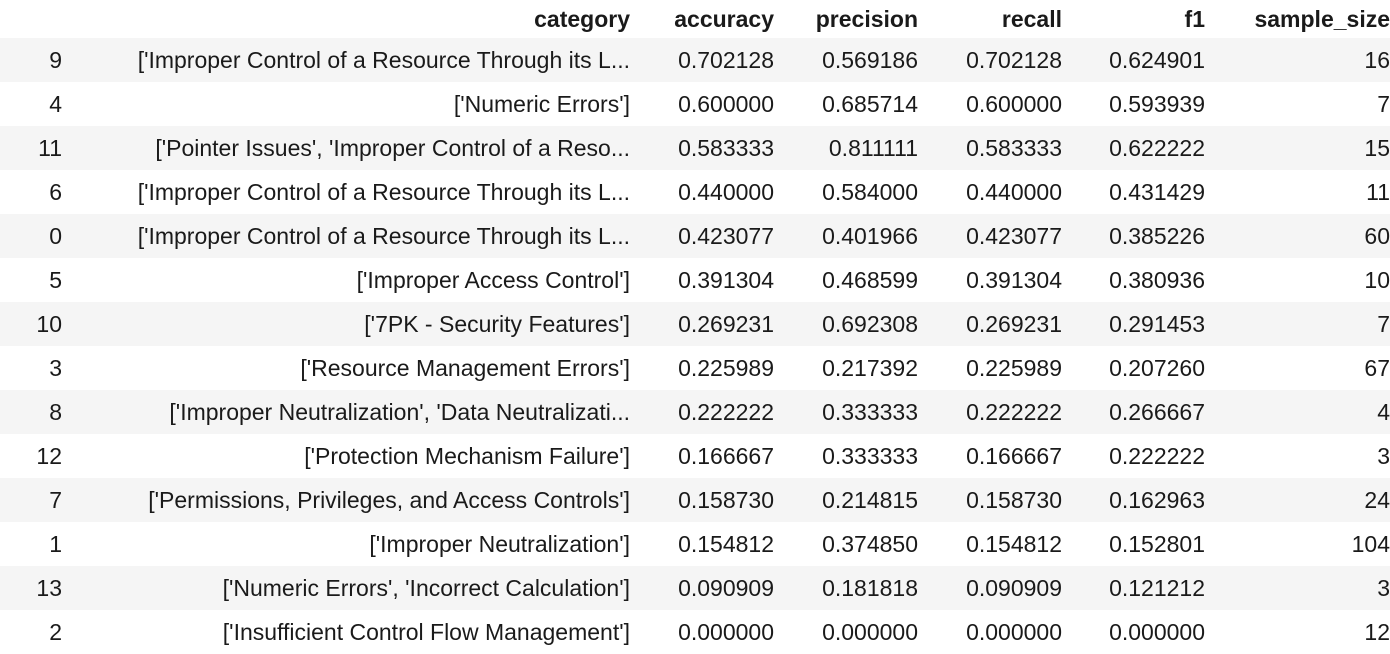 The width and height of the screenshot is (1390, 654). I want to click on cell-category: ['Improper Access Control'], so click(493, 279).